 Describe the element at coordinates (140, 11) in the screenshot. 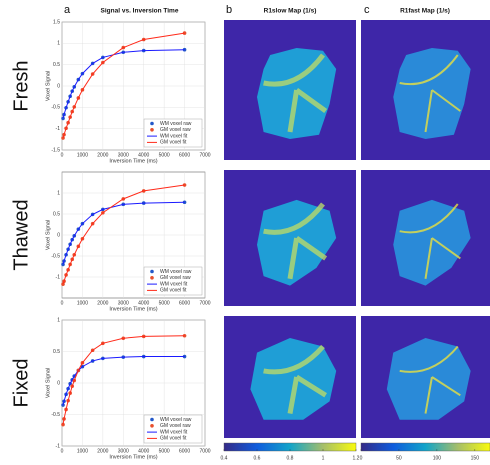

I see `chart-title: Signal vs. Inversion Time` at that location.